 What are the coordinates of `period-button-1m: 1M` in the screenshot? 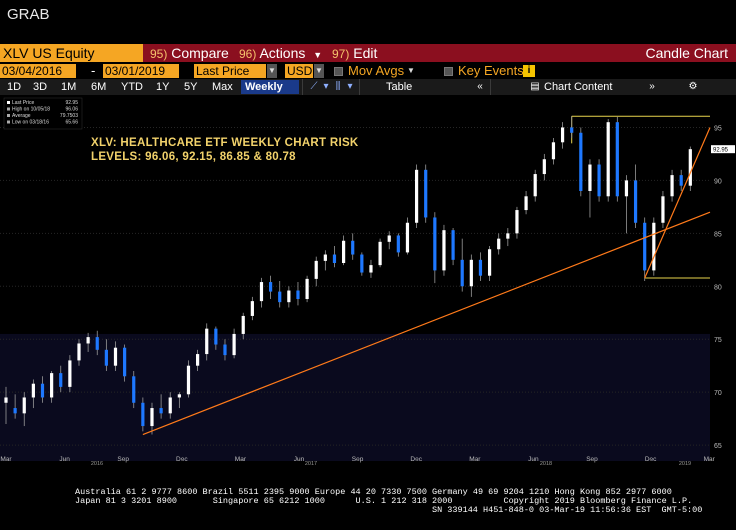 It's located at (69, 87).